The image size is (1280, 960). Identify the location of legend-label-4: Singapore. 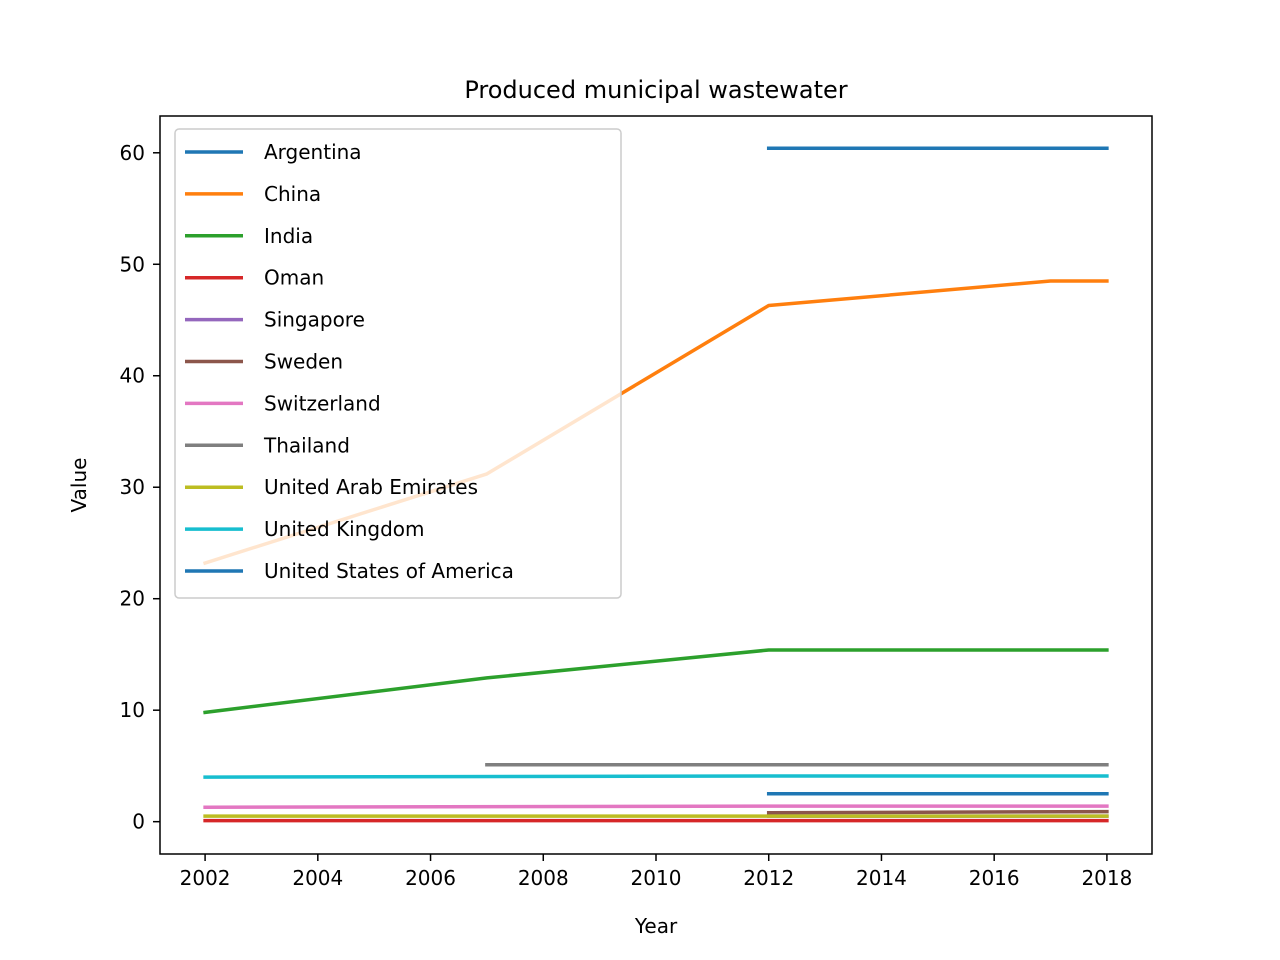
(314, 320).